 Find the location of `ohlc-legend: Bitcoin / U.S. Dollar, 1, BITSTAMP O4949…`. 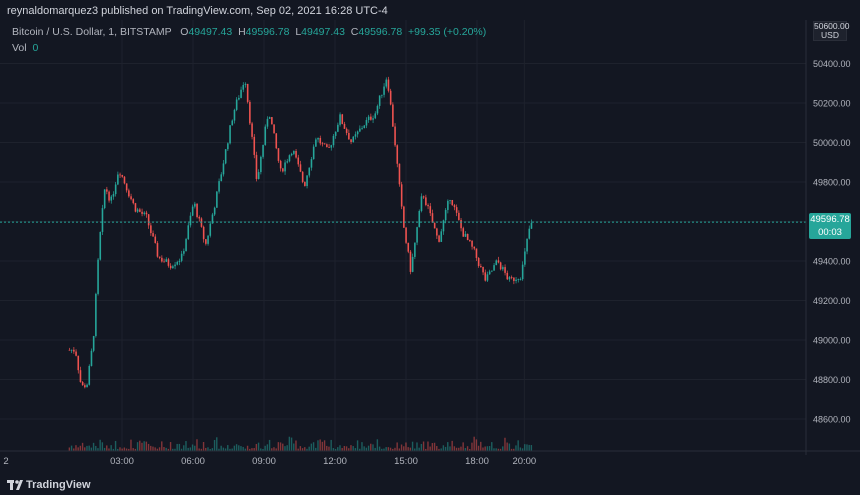

ohlc-legend: Bitcoin / U.S. Dollar, 1, BITSTAMP O4949… is located at coordinates (249, 32).